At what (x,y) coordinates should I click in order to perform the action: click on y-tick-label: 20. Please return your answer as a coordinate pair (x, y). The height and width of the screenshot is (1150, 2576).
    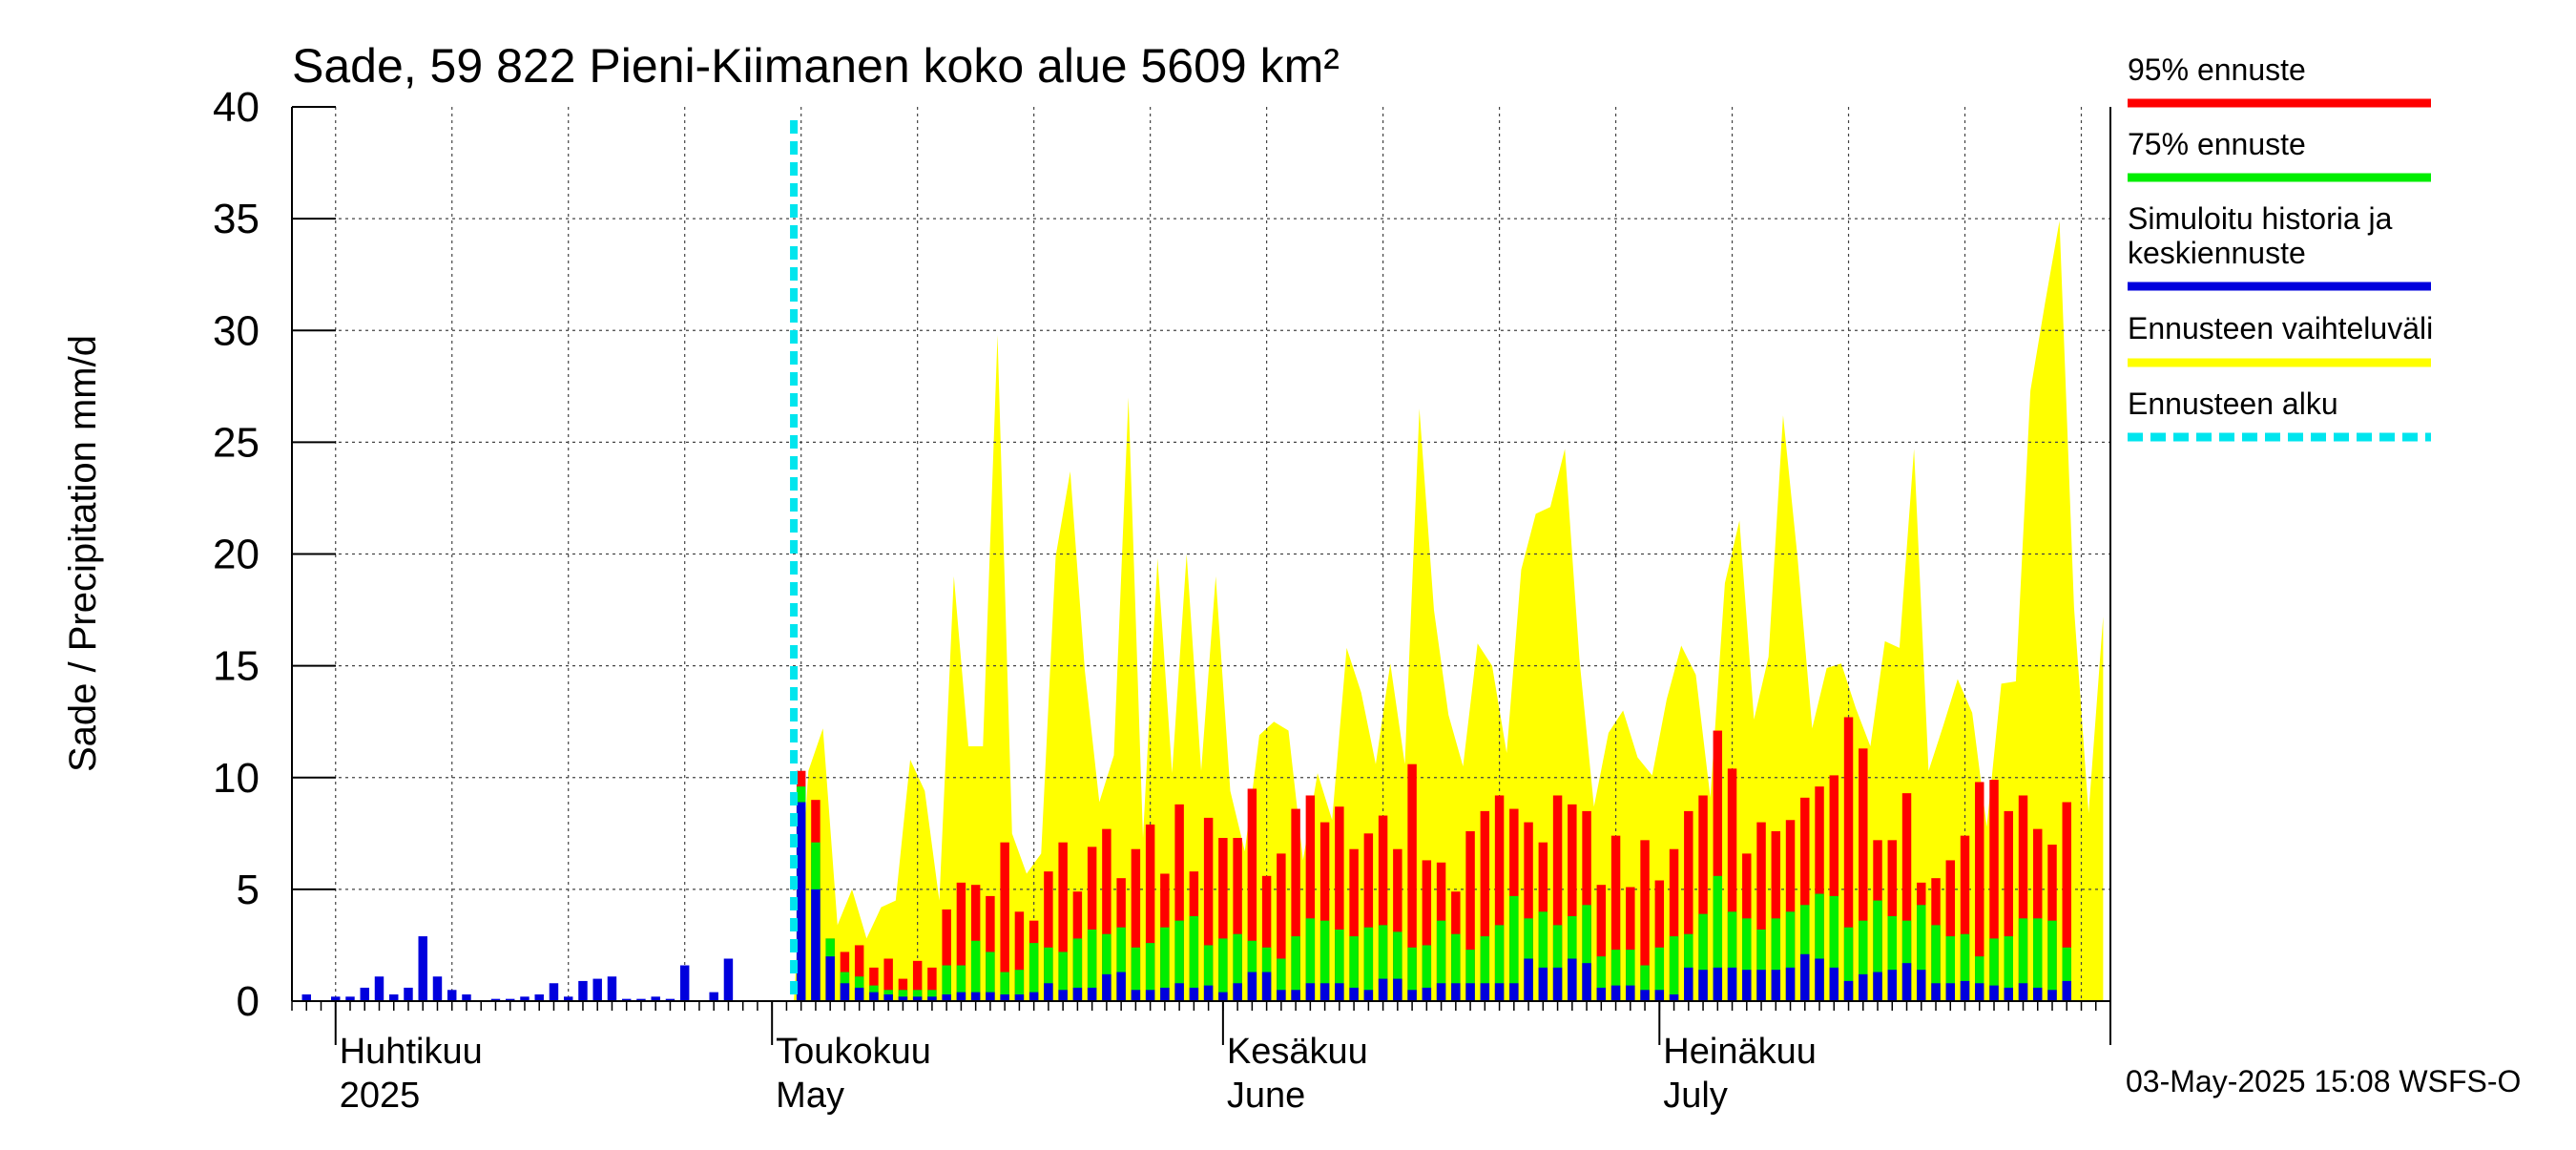
    Looking at the image, I should click on (236, 555).